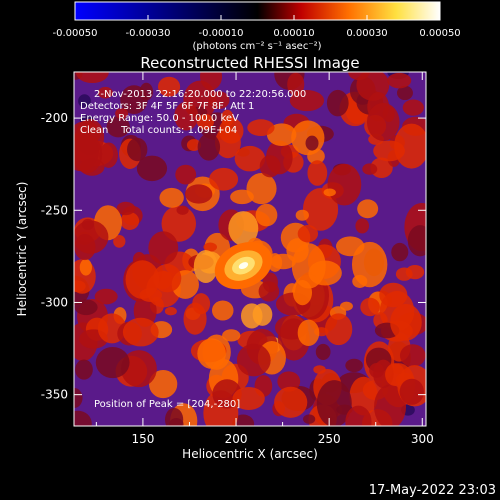 The height and width of the screenshot is (500, 500). What do you see at coordinates (54, 210) in the screenshot?
I see `y-tick-label: -250` at bounding box center [54, 210].